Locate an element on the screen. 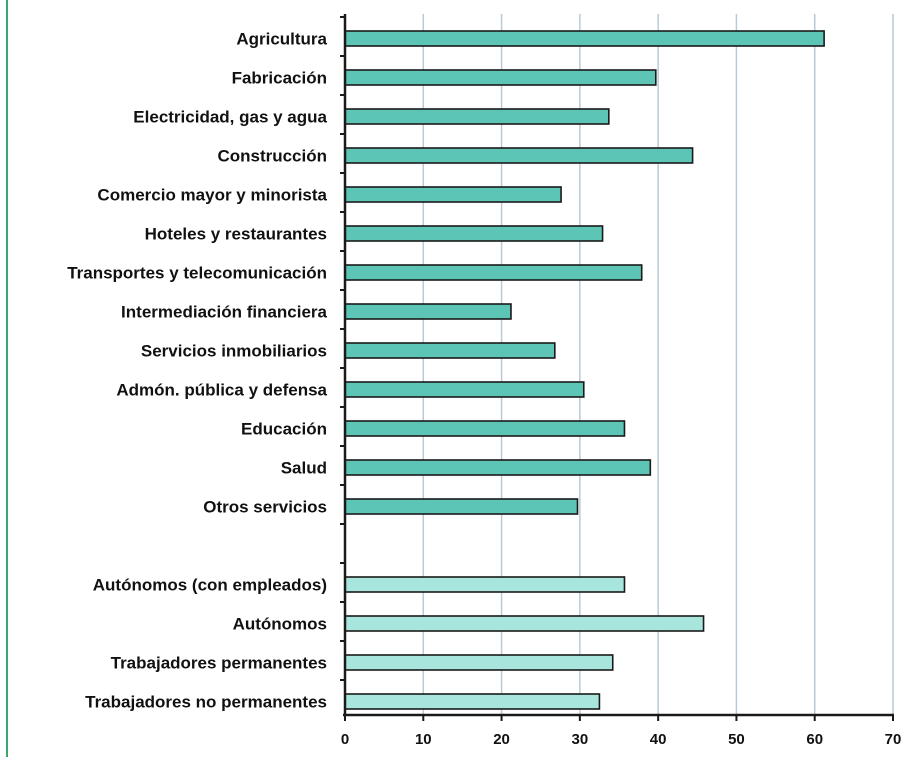  category-label: Admón. pública y defensa is located at coordinates (221, 390).